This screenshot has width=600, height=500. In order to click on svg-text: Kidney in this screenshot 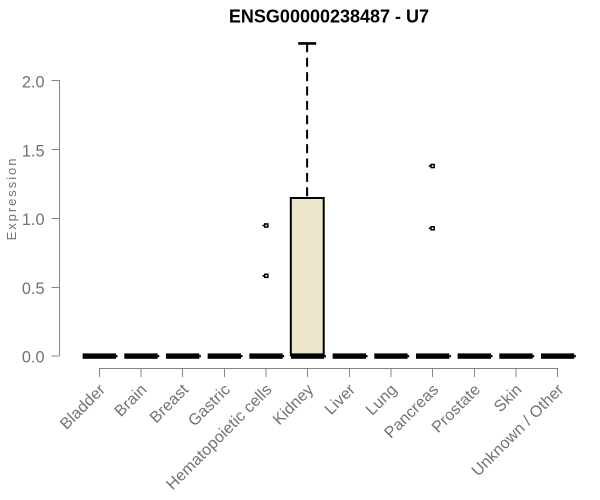, I will do `click(293, 404)`.